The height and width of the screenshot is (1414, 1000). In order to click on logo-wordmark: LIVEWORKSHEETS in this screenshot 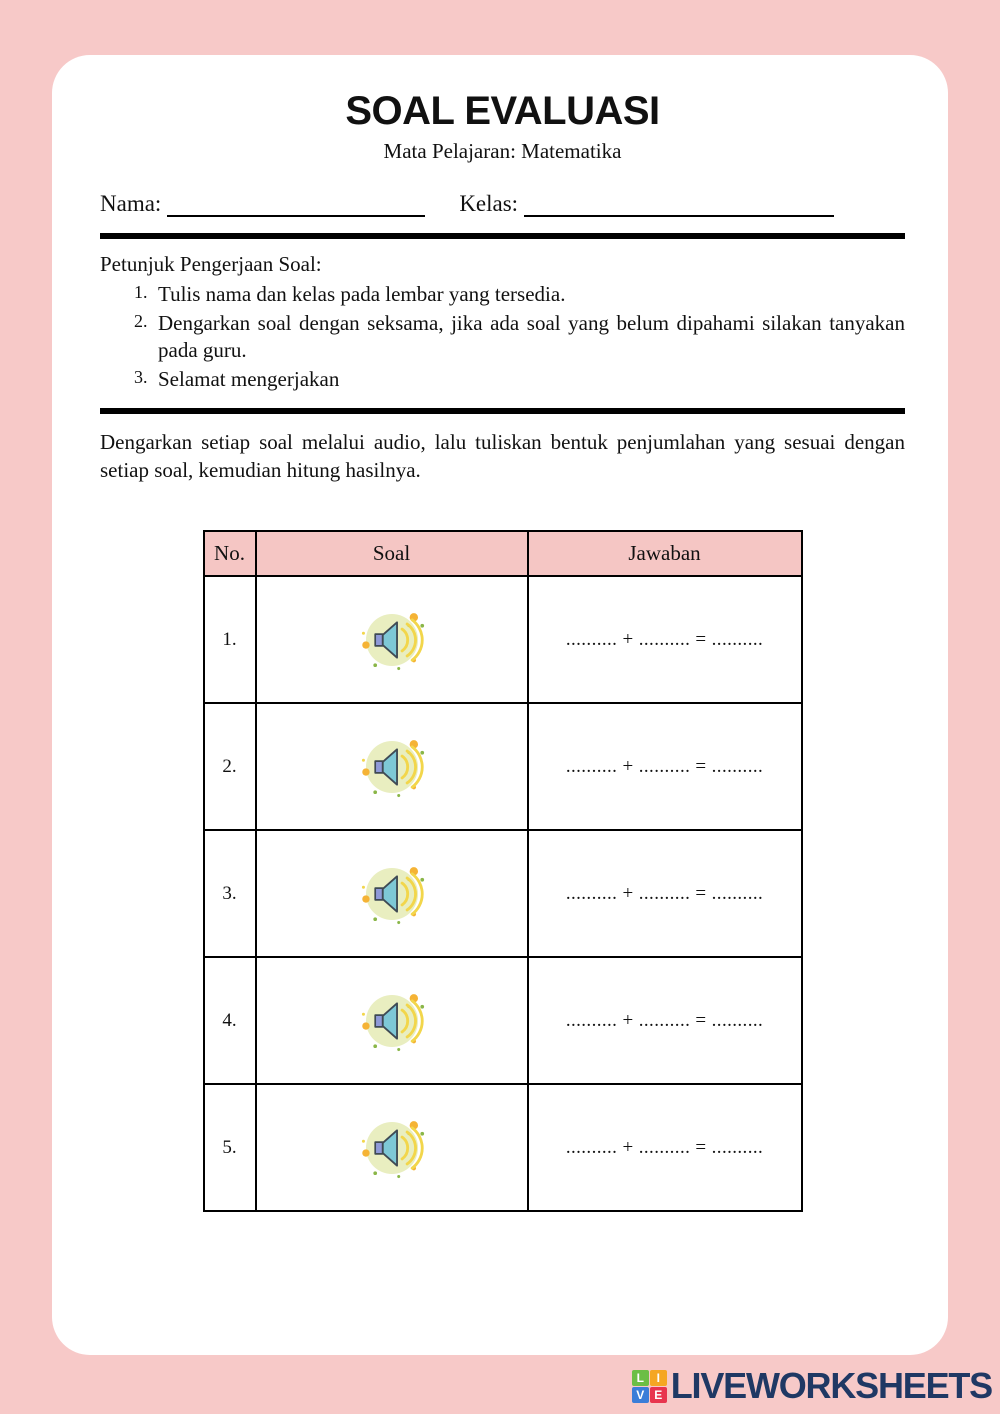, I will do `click(831, 1385)`.